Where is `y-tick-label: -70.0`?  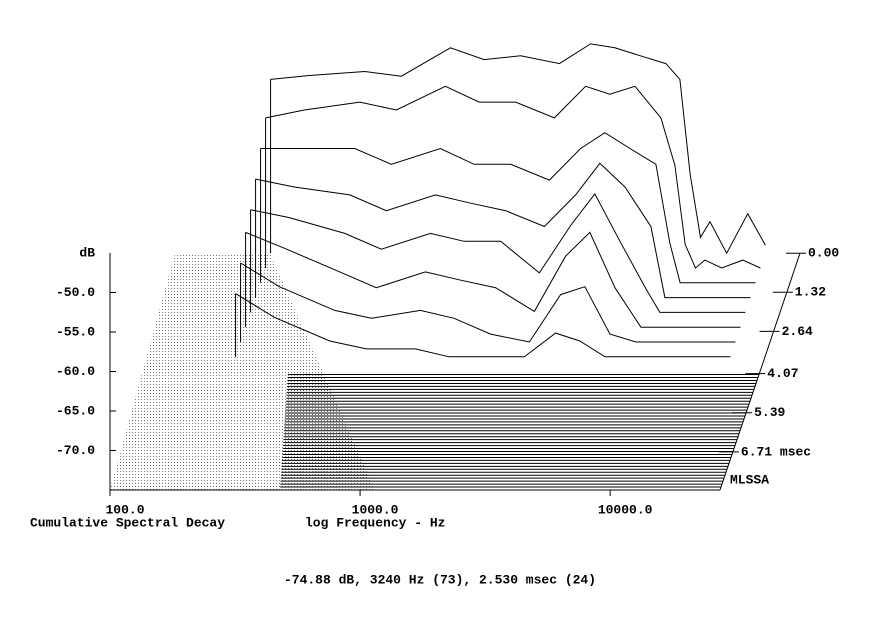 y-tick-label: -70.0 is located at coordinates (75, 450).